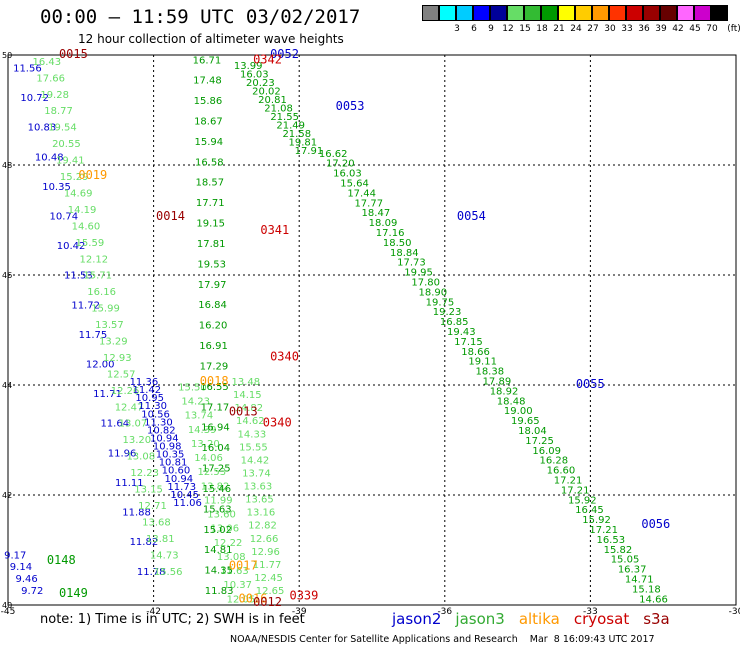 Image resolution: width=740 pixels, height=650 pixels. What do you see at coordinates (644, 29) in the screenshot?
I see `color-scale-label: 36` at bounding box center [644, 29].